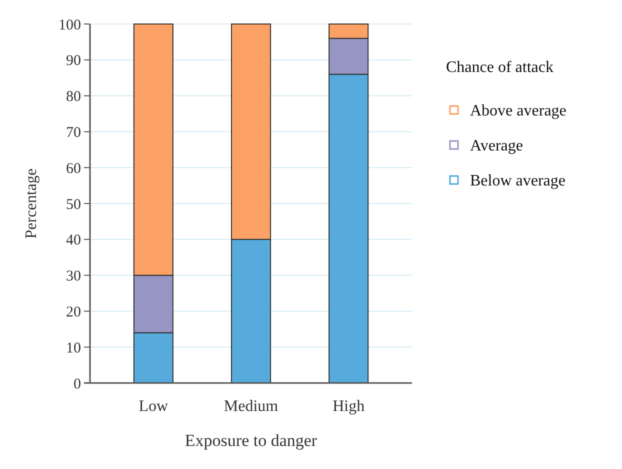  What do you see at coordinates (77, 384) in the screenshot?
I see `y-tick-label: 0` at bounding box center [77, 384].